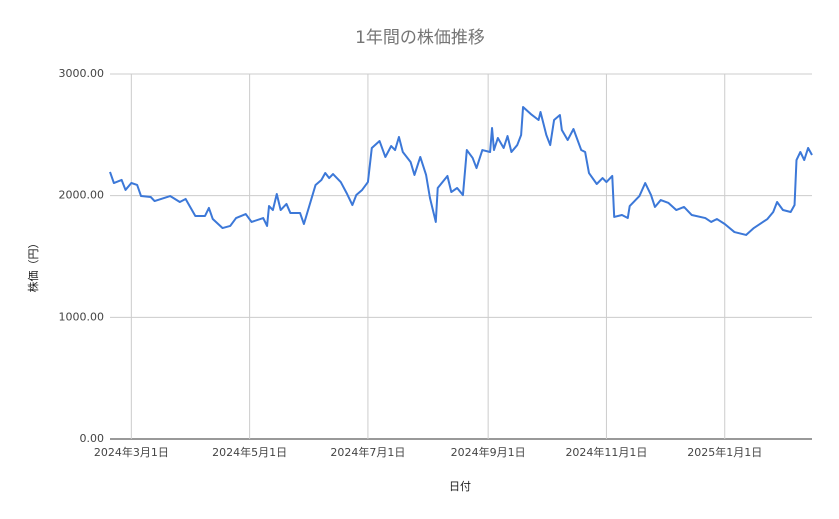 Image resolution: width=839 pixels, height=519 pixels. I want to click on y-tick-label: 2000.00, so click(82, 195).